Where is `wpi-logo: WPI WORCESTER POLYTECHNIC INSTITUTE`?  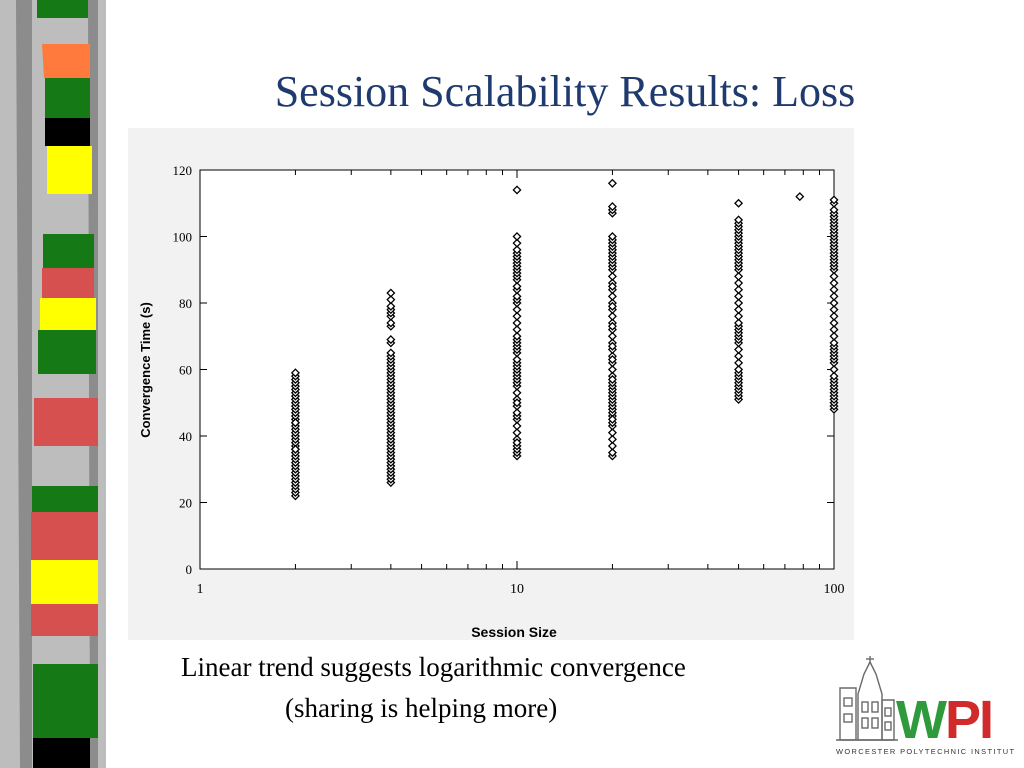 wpi-logo: WPI WORCESTER POLYTECHNIC INSTITUTE is located at coordinates (925, 706).